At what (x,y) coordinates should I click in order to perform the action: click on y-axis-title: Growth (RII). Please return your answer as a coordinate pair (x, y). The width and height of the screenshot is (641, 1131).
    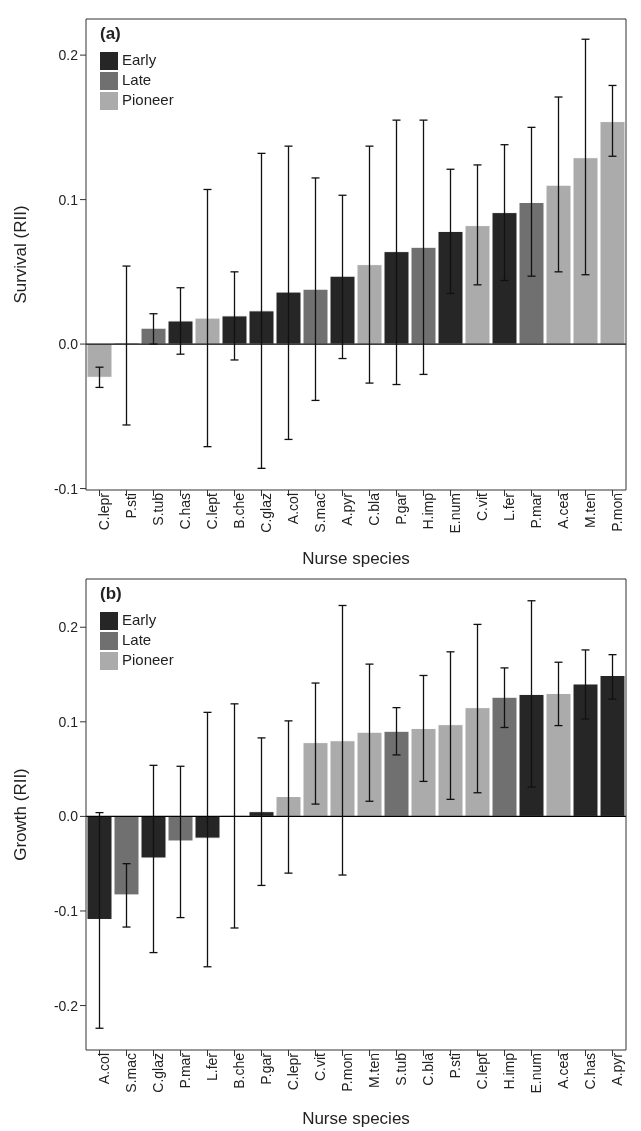
    Looking at the image, I should click on (21, 814).